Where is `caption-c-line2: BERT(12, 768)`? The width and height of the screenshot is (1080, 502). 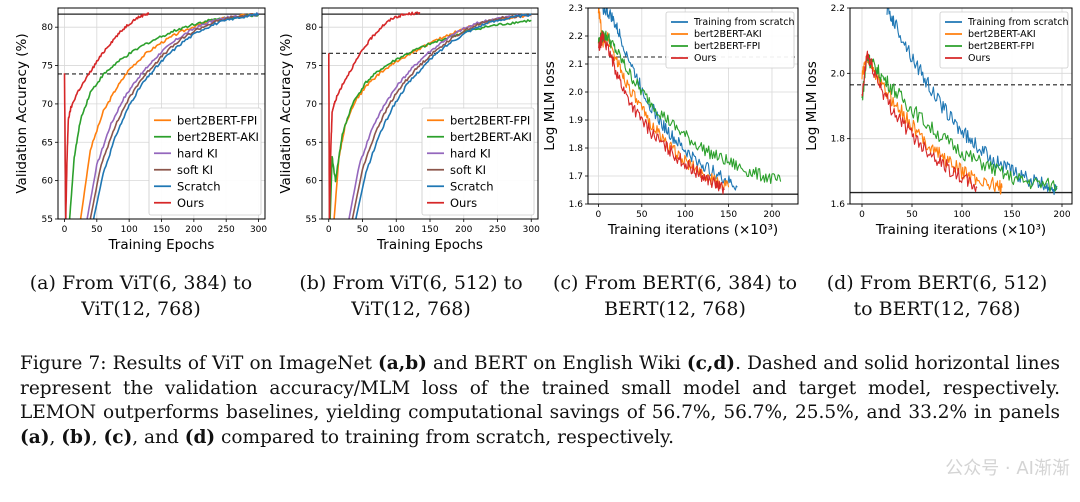 caption-c-line2: BERT(12, 768) is located at coordinates (675, 309).